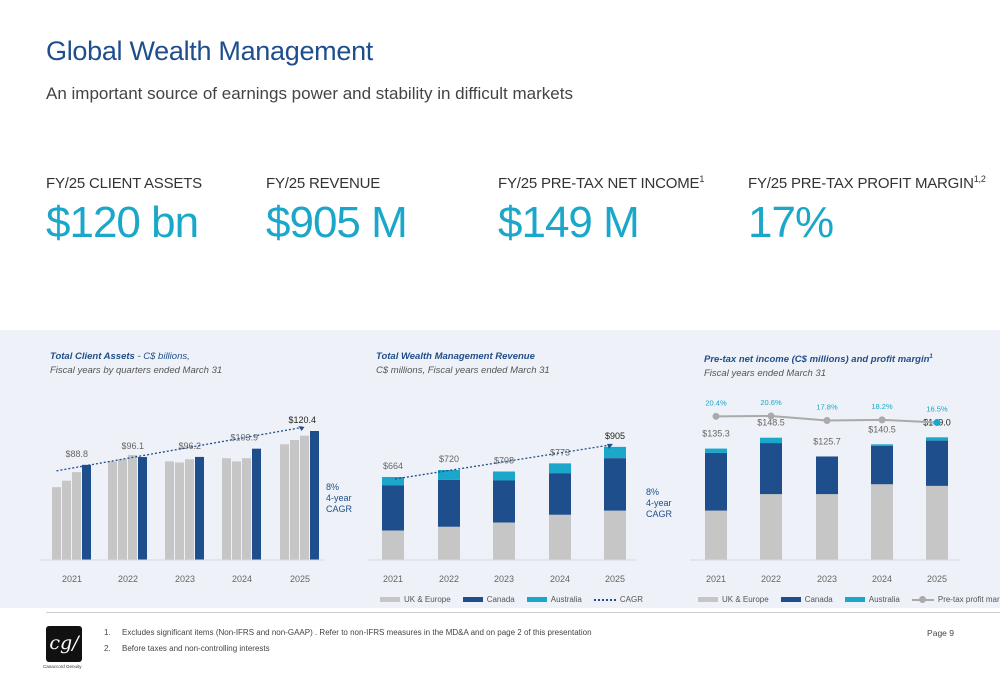  Describe the element at coordinates (618, 599) in the screenshot. I see `legend-item: CAGR` at that location.